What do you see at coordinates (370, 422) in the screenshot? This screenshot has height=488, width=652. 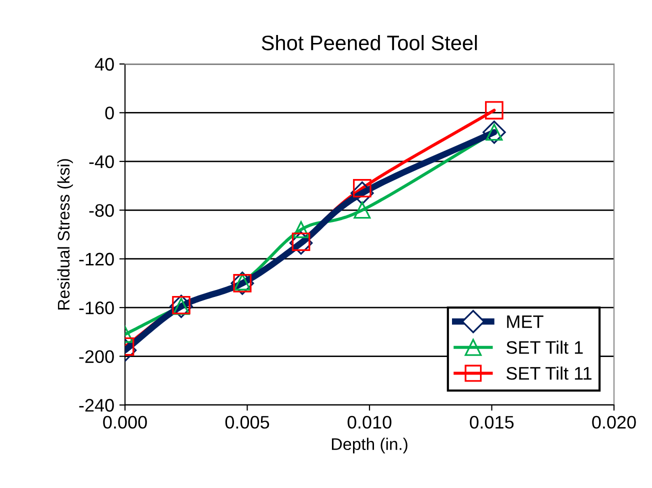 I see `x-tick-label: 0.010` at bounding box center [370, 422].